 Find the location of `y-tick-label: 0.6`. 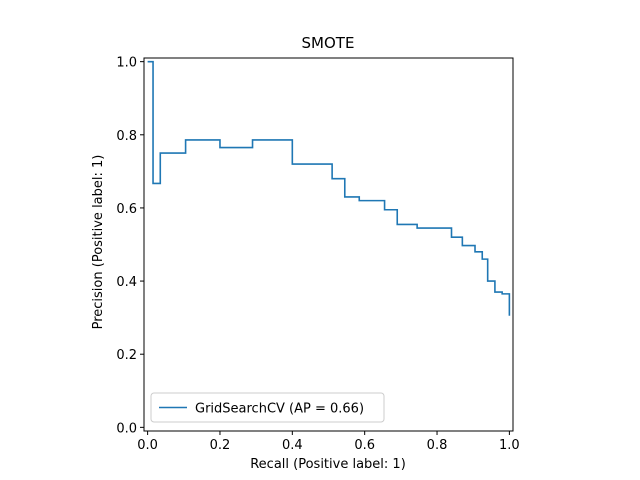

y-tick-label: 0.6 is located at coordinates (126, 209).